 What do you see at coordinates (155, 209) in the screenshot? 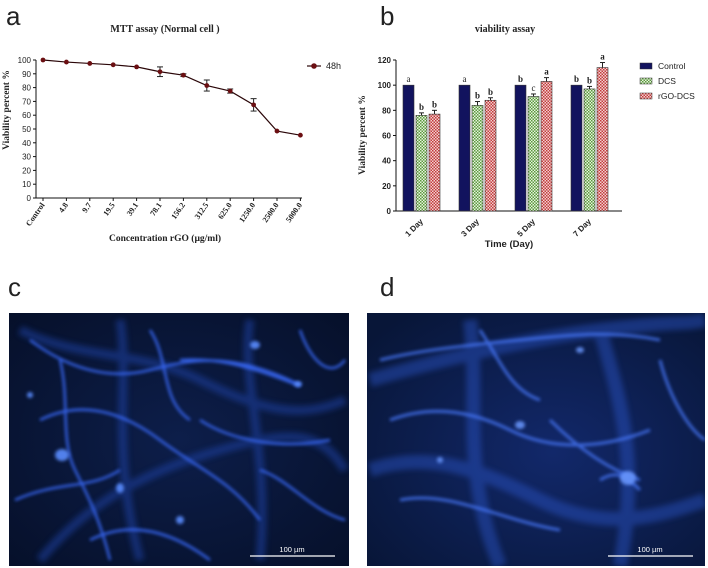
I see `chart-a-xtick-label: 78.1` at bounding box center [155, 209].